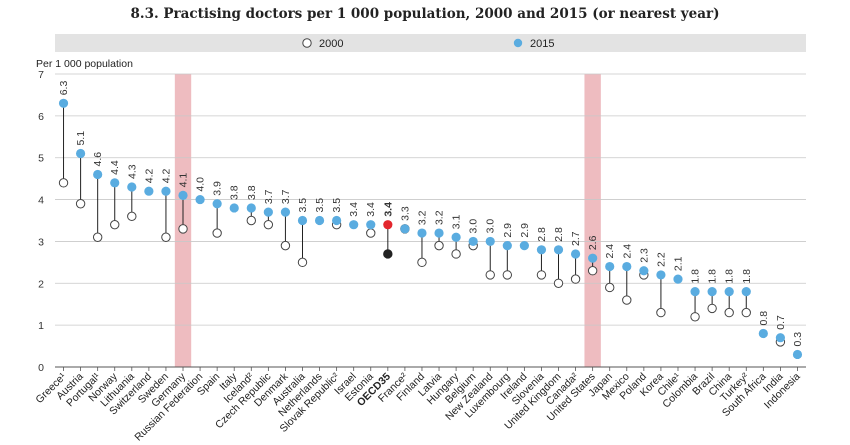 This screenshot has width=850, height=445. What do you see at coordinates (41, 117) in the screenshot?
I see `y-tick-label: 6` at bounding box center [41, 117].